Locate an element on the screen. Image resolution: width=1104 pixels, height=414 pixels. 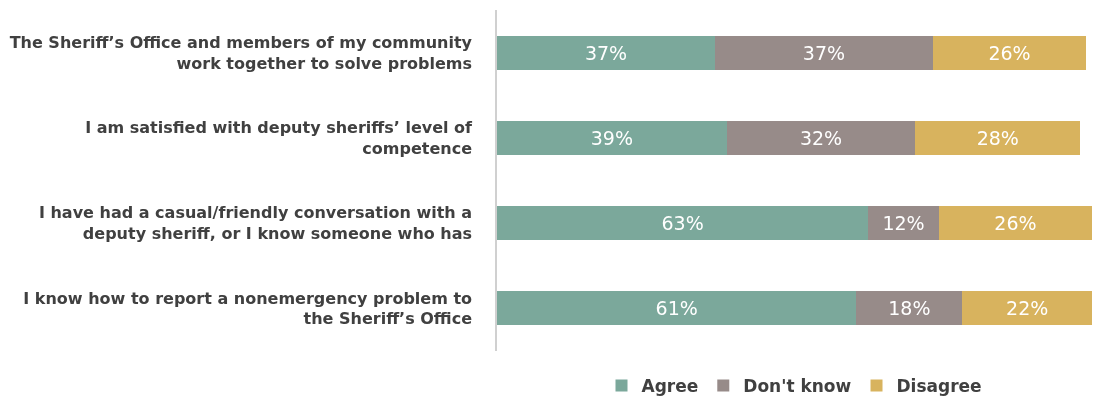
data-label: 18% is located at coordinates (909, 308).